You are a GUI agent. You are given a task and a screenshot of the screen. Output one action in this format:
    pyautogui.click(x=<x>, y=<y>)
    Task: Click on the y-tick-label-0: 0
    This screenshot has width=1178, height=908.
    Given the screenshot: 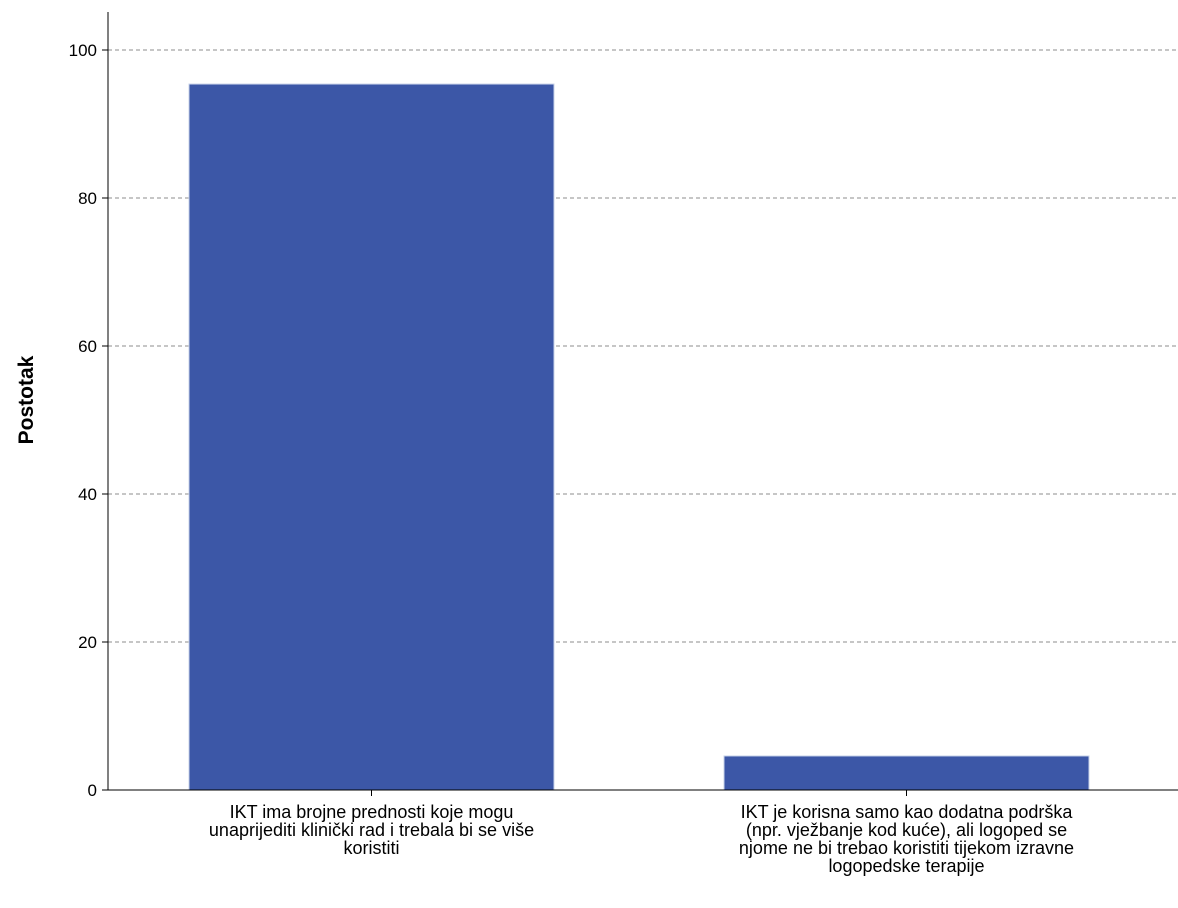 What is the action you would take?
    pyautogui.click(x=92, y=790)
    